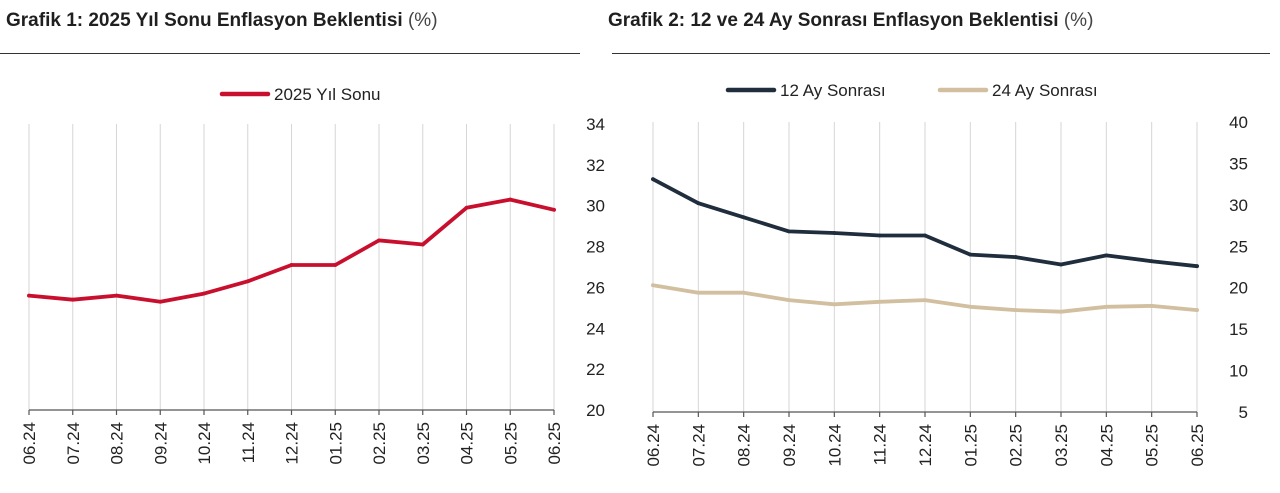 This screenshot has height=493, width=1280. I want to click on chart-2-divider, so click(941, 53).